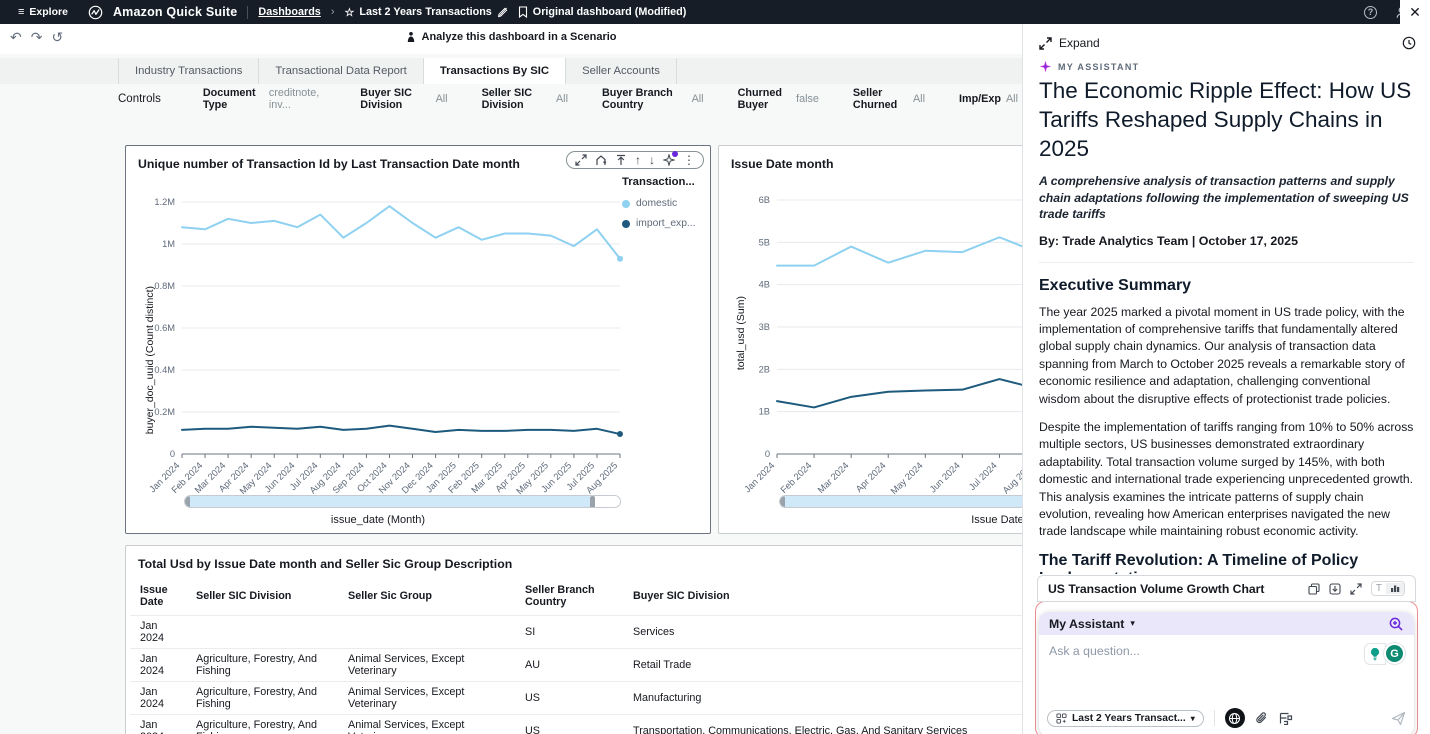 Image resolution: width=1430 pixels, height=734 pixels. I want to click on chart-view-toggle, so click(1395, 588).